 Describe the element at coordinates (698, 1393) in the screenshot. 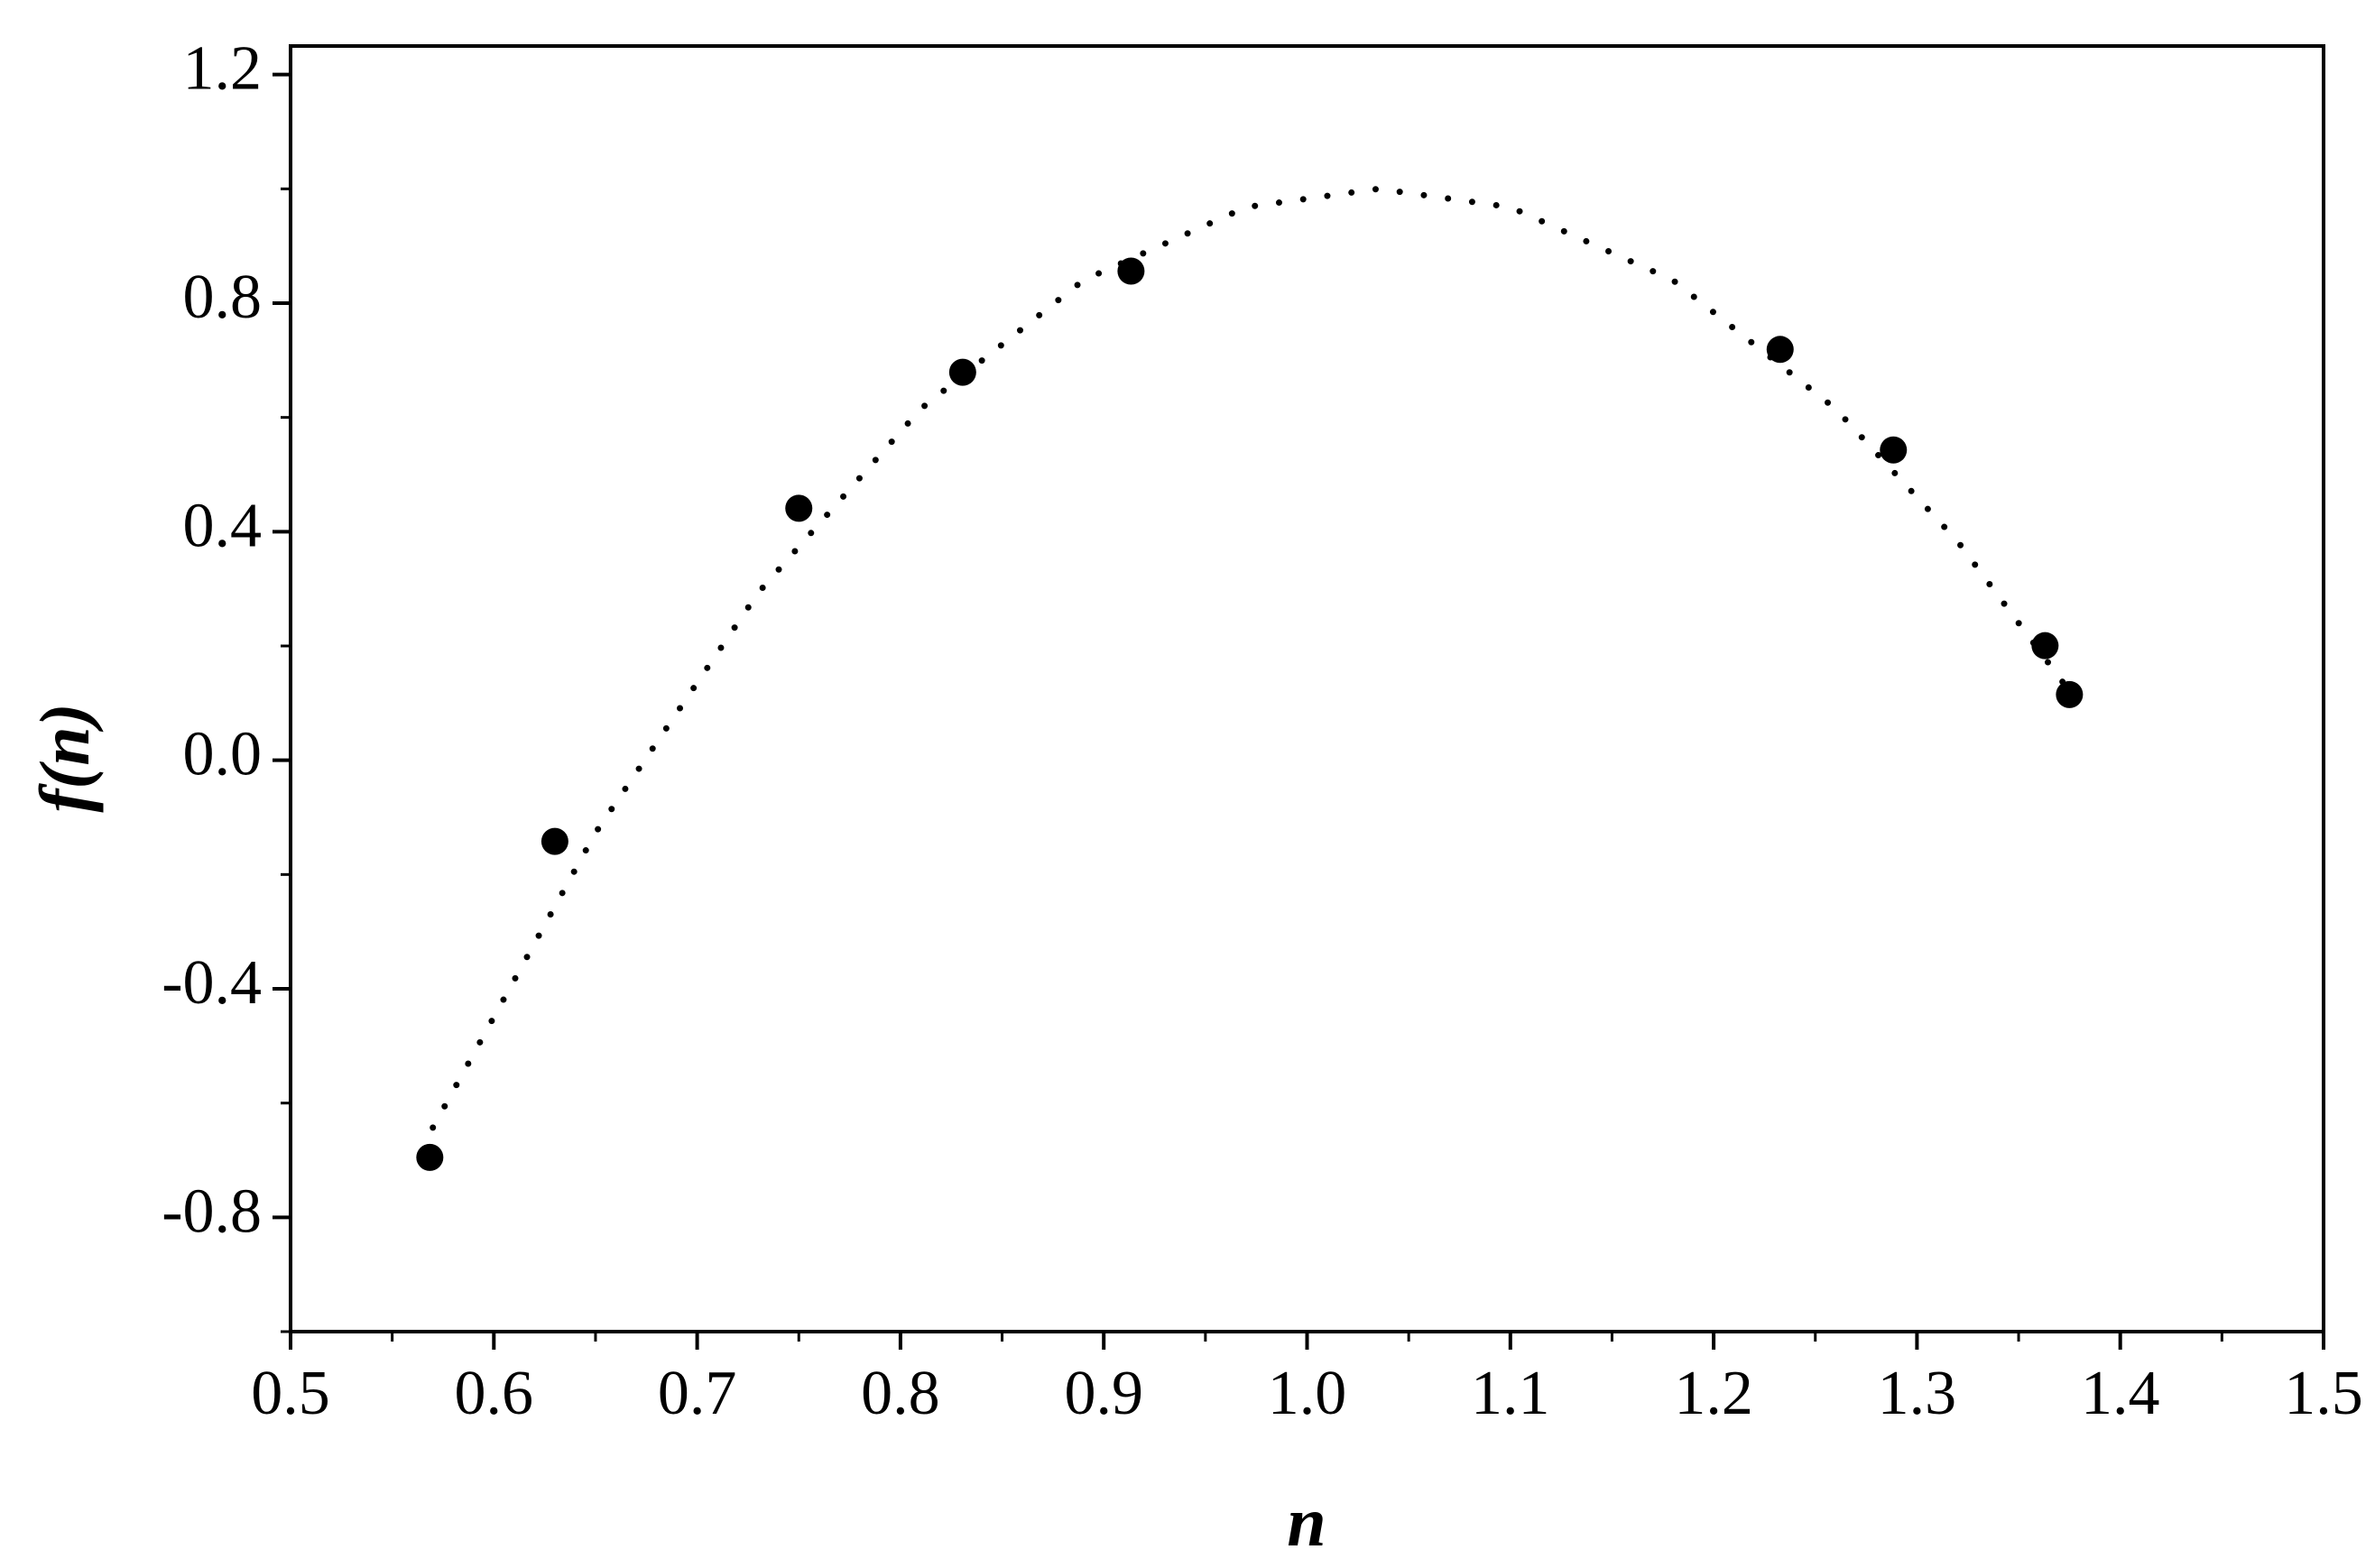

I see `x-tick-label: 0.7` at that location.